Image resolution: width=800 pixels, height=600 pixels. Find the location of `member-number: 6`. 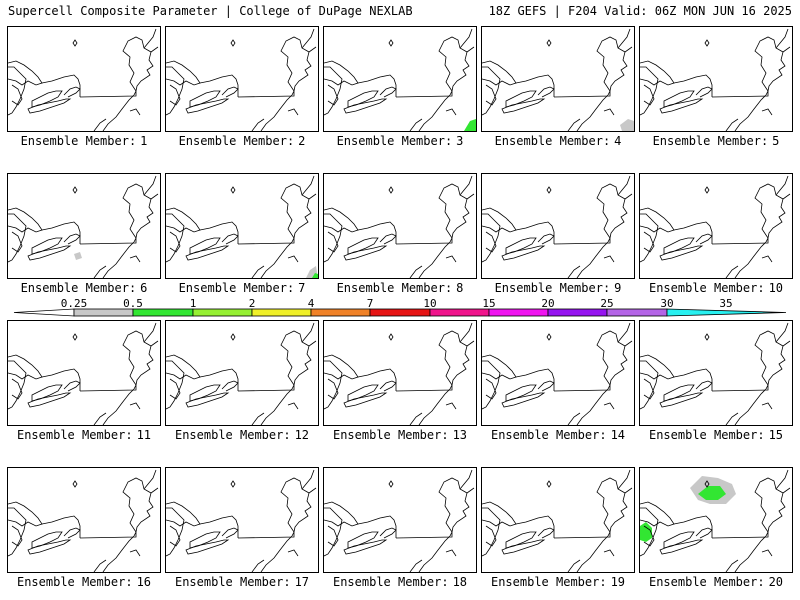

member-number: 6 is located at coordinates (144, 288).